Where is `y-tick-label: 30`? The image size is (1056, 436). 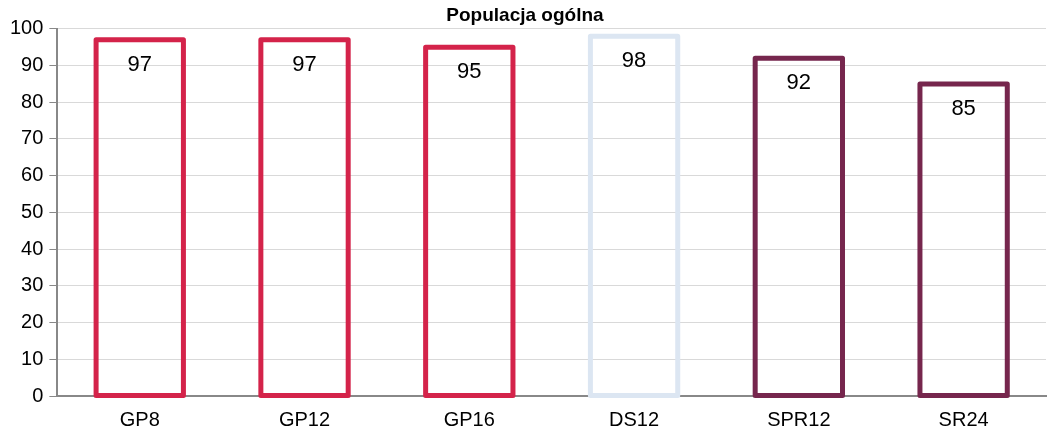
y-tick-label: 30 is located at coordinates (32, 284).